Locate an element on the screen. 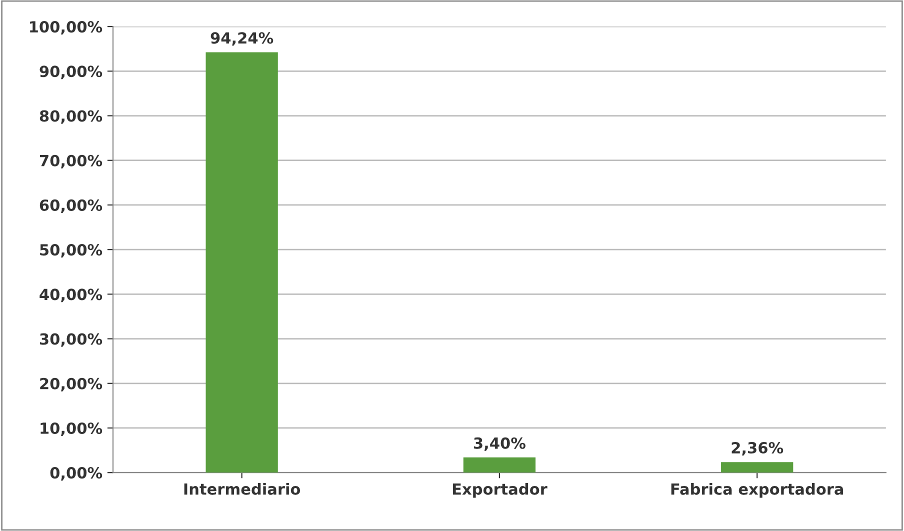 The width and height of the screenshot is (904, 531). y-tick-label: 40,00% is located at coordinates (71, 295).